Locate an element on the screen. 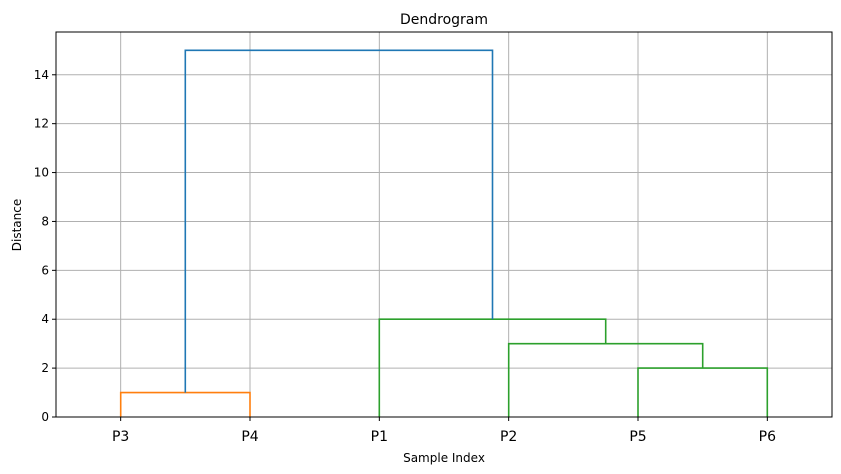  y-tick-label: 0 is located at coordinates (45, 417).